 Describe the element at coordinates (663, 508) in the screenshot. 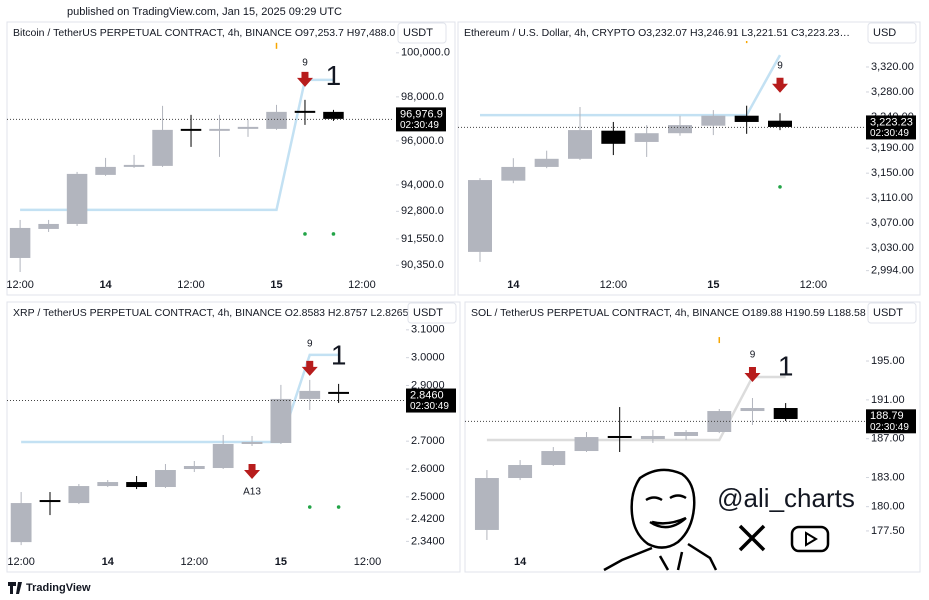

I see `face` at that location.